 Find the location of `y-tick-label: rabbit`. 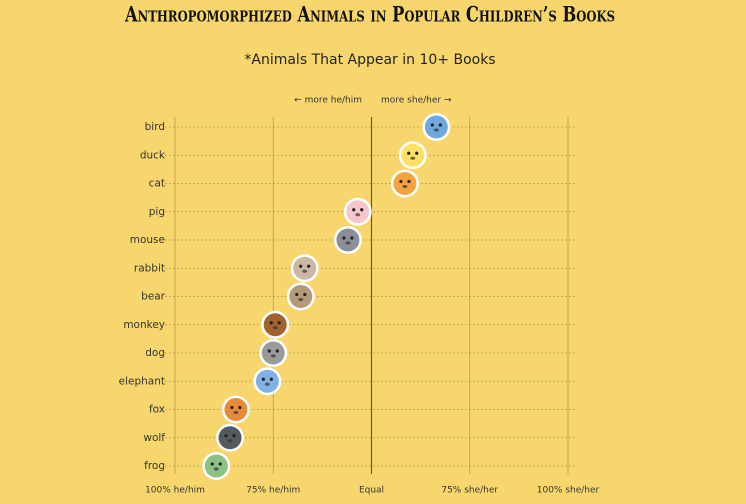

y-tick-label: rabbit is located at coordinates (149, 268).